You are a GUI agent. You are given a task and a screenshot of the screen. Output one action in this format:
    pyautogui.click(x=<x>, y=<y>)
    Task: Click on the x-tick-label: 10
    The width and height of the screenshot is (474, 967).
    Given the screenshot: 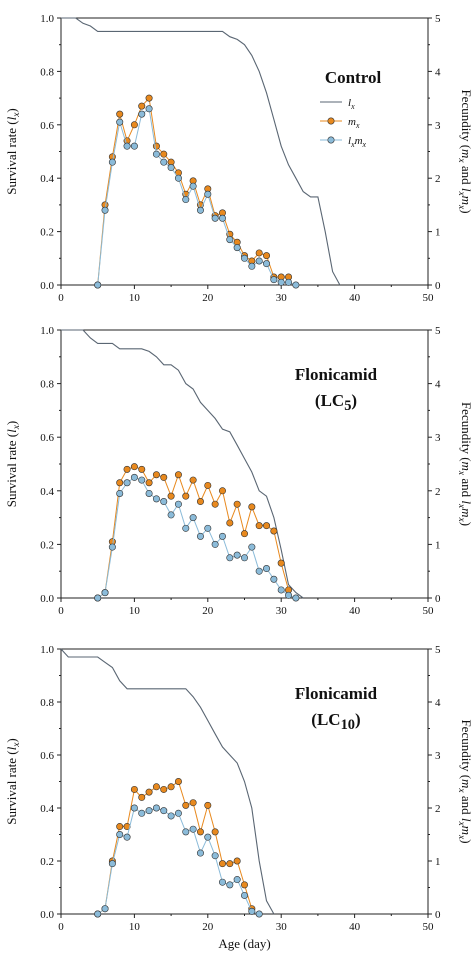 What is the action you would take?
    pyautogui.click(x=135, y=298)
    